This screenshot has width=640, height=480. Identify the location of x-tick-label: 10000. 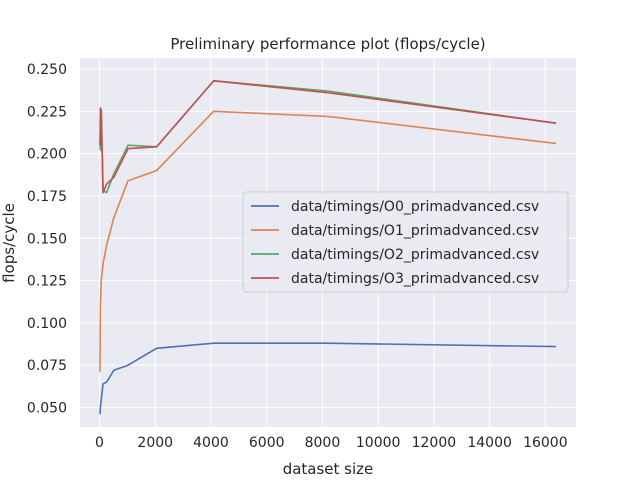
(378, 443).